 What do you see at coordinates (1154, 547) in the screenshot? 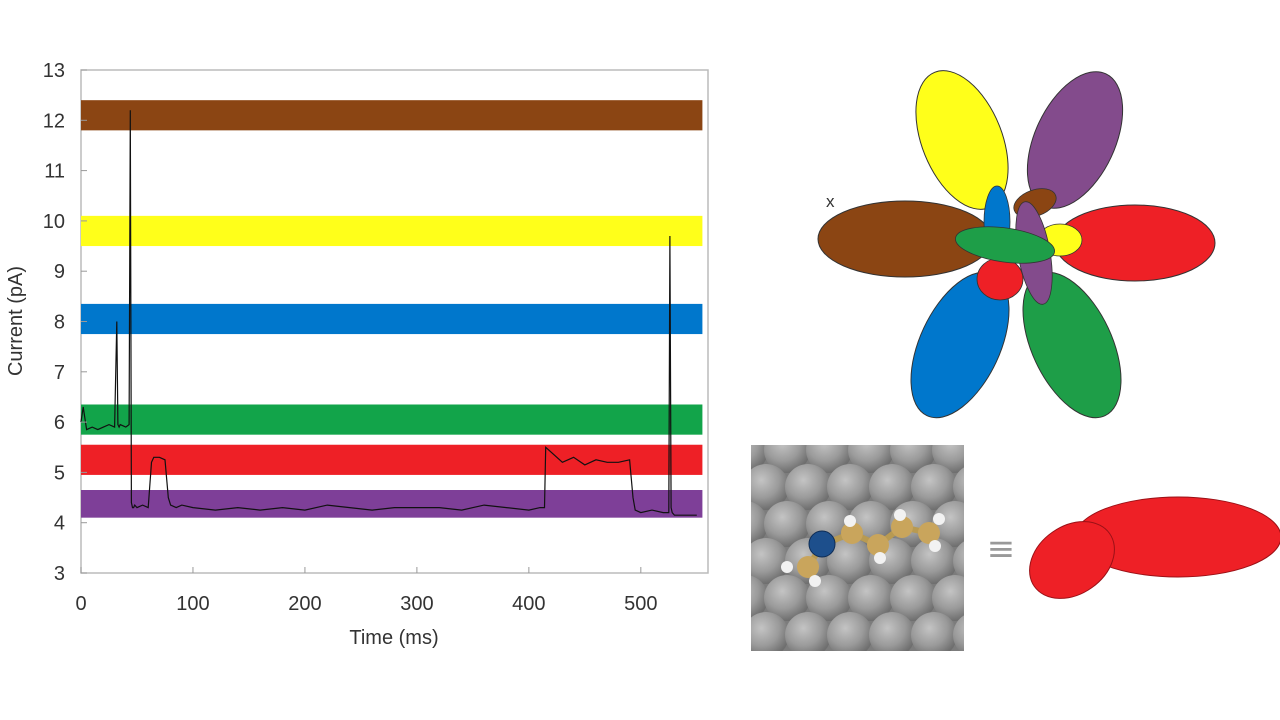
I see `red-molecule-representation` at bounding box center [1154, 547].